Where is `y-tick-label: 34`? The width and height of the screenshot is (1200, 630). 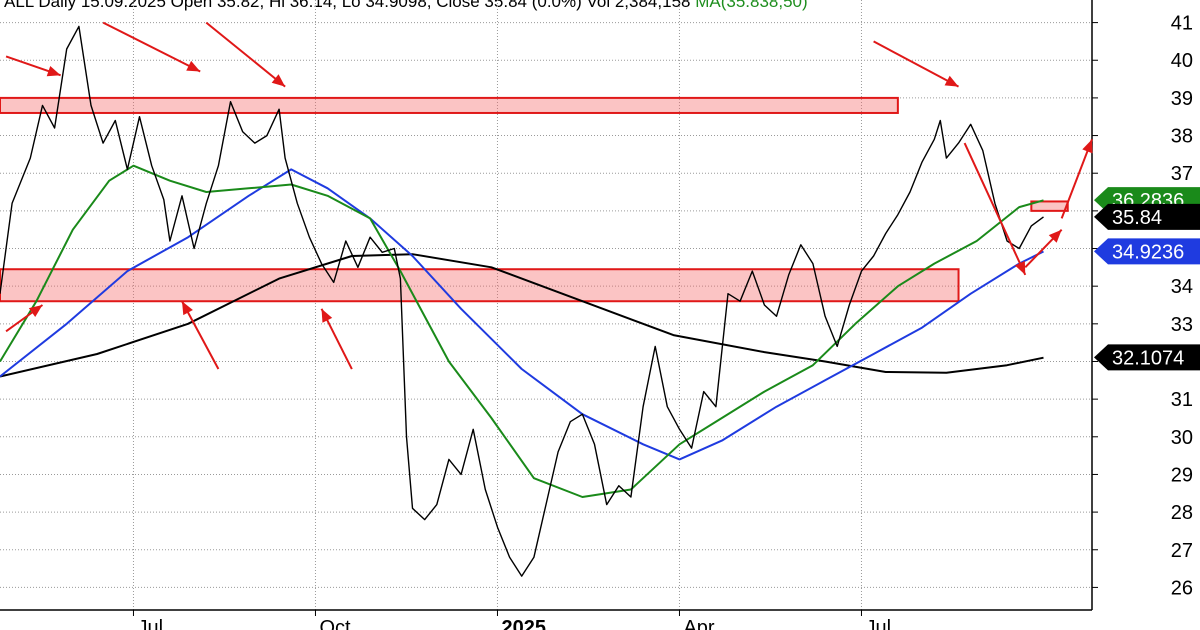 y-tick-label: 34 is located at coordinates (1182, 287).